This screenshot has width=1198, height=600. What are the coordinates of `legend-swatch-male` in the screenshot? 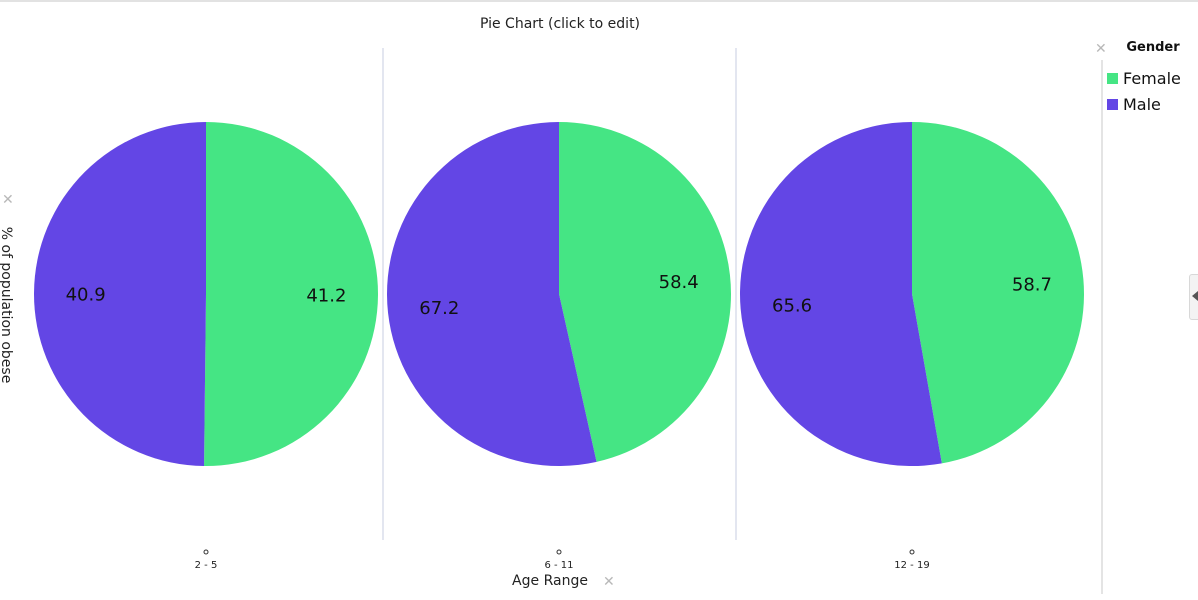 It's located at (1112, 104).